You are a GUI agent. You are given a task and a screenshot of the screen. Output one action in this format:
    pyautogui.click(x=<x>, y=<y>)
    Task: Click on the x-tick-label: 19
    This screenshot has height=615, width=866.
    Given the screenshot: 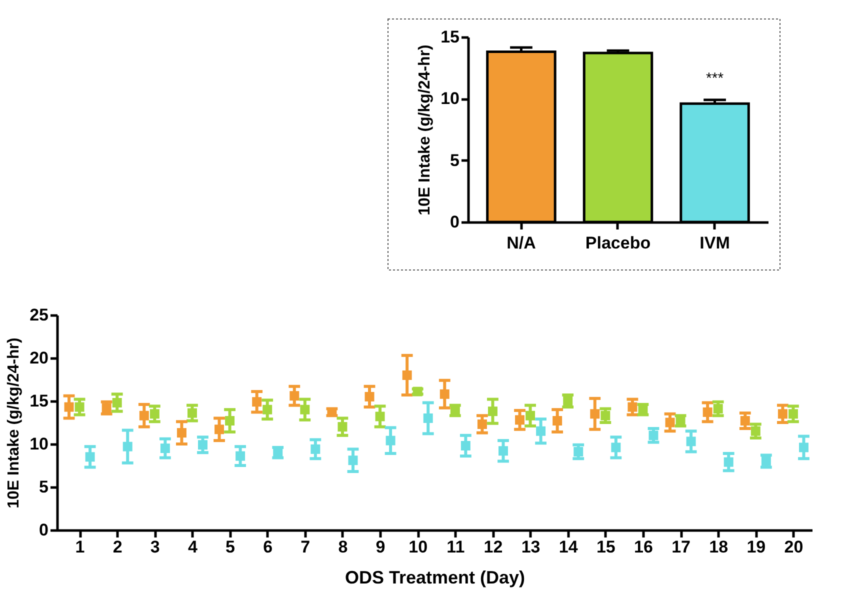 What is the action you would take?
    pyautogui.click(x=756, y=547)
    